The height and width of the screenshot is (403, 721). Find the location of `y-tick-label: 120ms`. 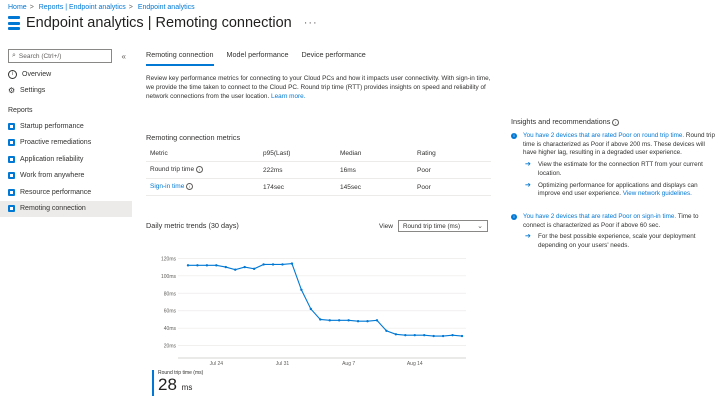

y-tick-label: 120ms is located at coordinates (169, 259).